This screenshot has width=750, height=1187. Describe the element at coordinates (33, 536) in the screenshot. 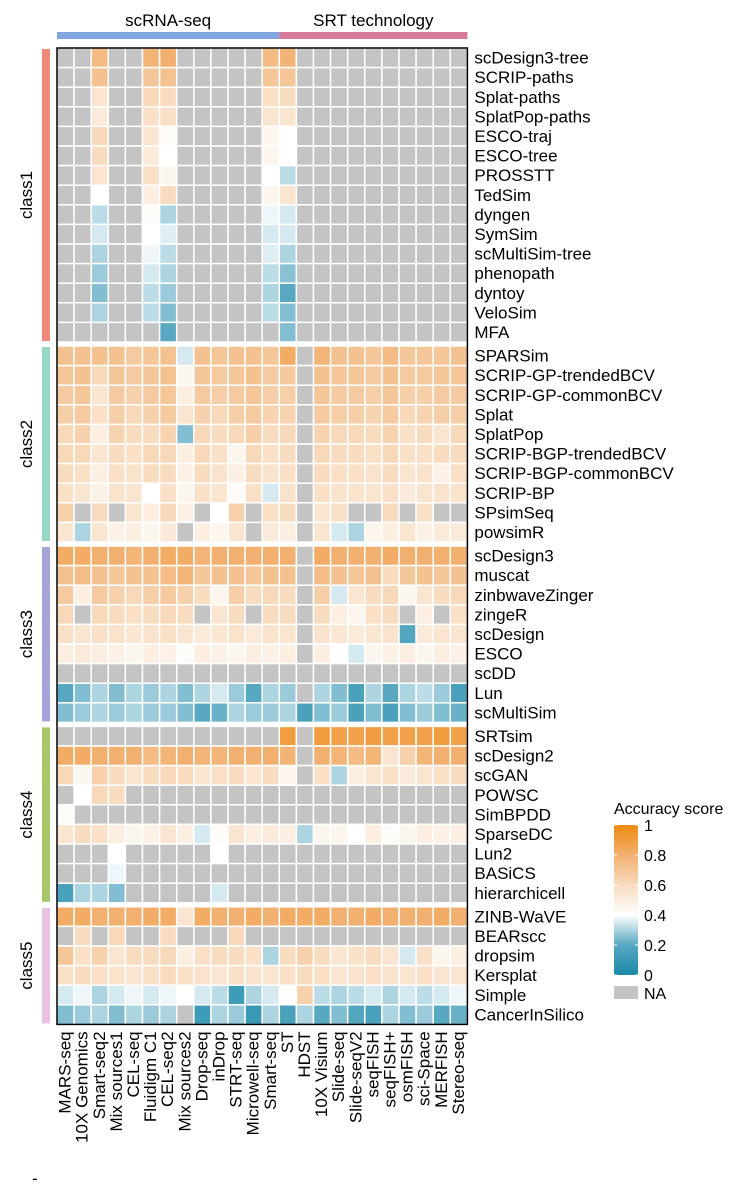

I see `row-group-bars: class1 class2 class3 class4 class5` at that location.